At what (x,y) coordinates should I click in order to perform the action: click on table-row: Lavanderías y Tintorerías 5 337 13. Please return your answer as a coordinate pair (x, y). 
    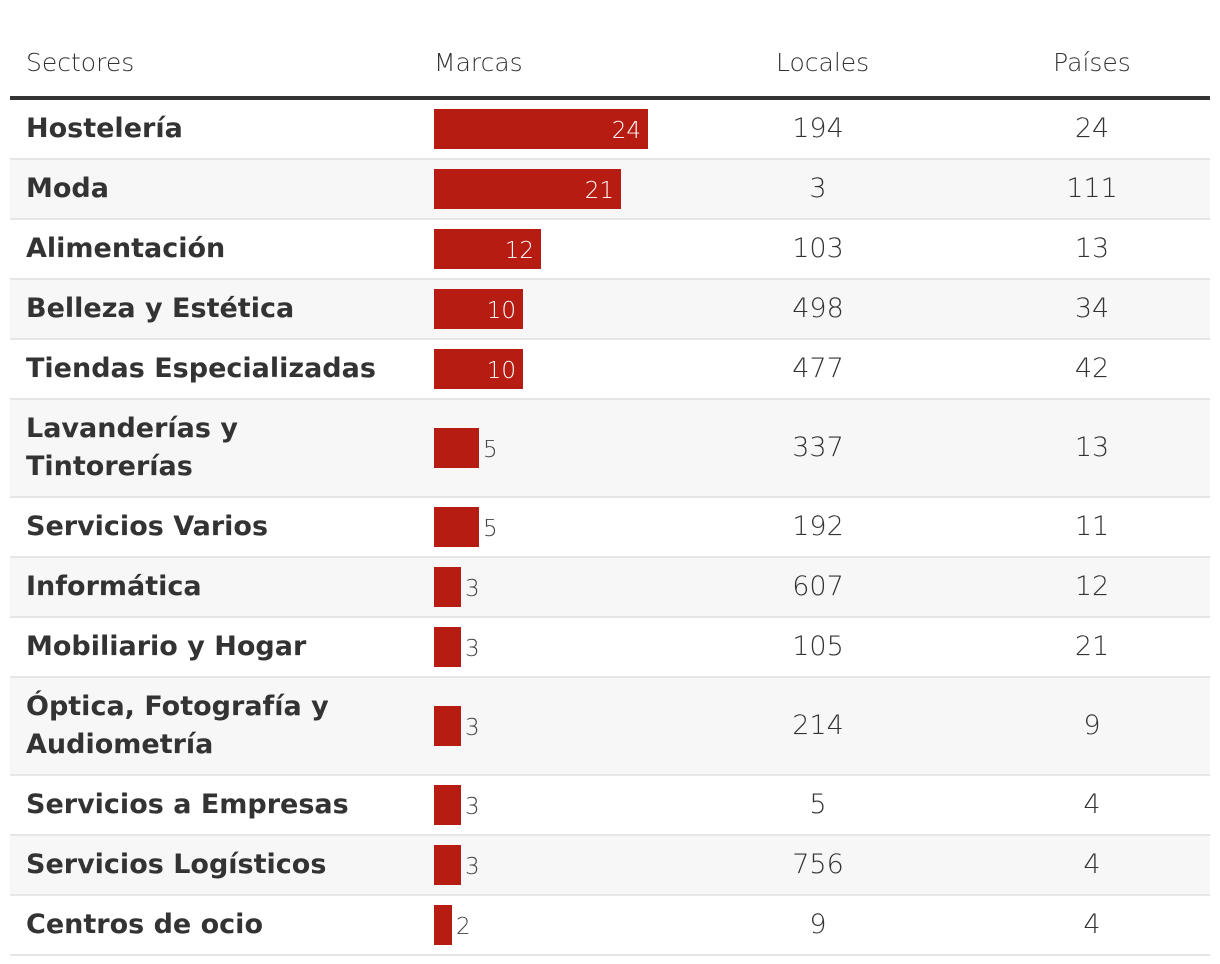
    Looking at the image, I should click on (610, 449).